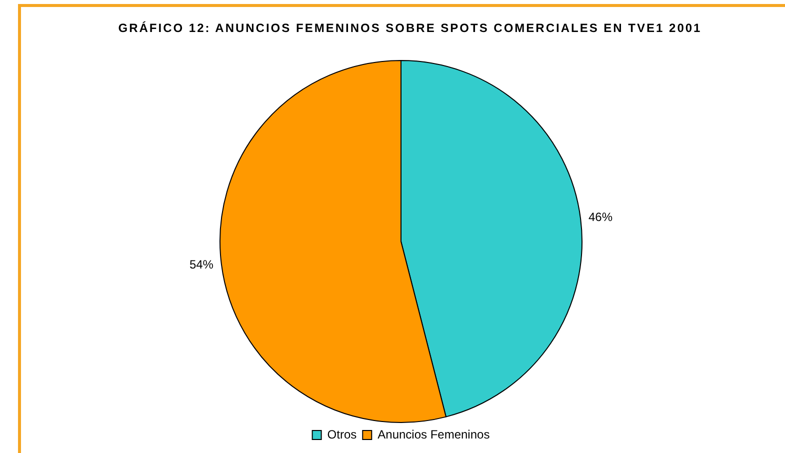 The width and height of the screenshot is (785, 453). What do you see at coordinates (600, 217) in the screenshot?
I see `data-label: 46%` at bounding box center [600, 217].